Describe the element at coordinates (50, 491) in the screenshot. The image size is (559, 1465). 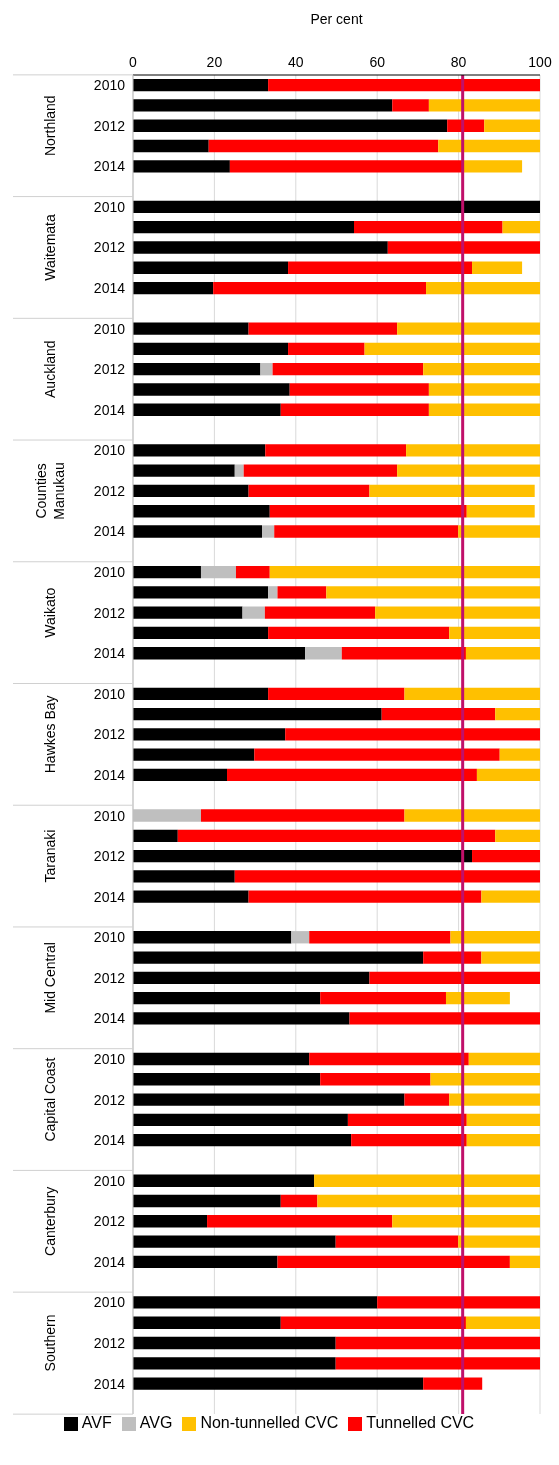
I see `text: Counties Manukau` at that location.